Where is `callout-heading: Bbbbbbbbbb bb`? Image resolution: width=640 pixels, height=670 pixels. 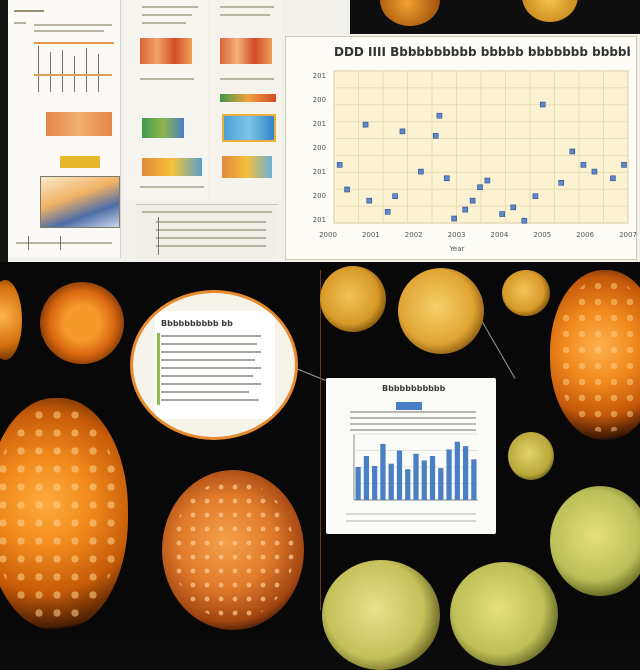
callout-heading: Bbbbbbbbbb bb is located at coordinates (197, 323).